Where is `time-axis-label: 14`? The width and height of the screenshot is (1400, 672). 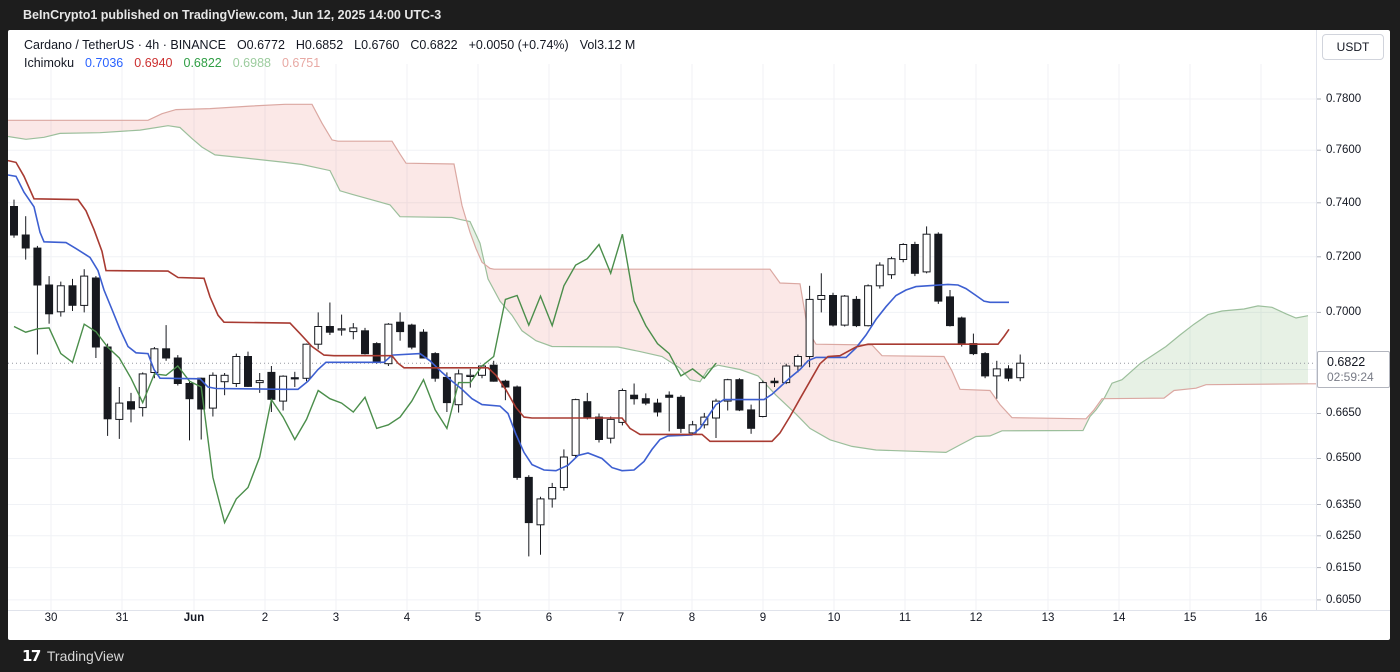
time-axis-label: 14 is located at coordinates (1119, 618).